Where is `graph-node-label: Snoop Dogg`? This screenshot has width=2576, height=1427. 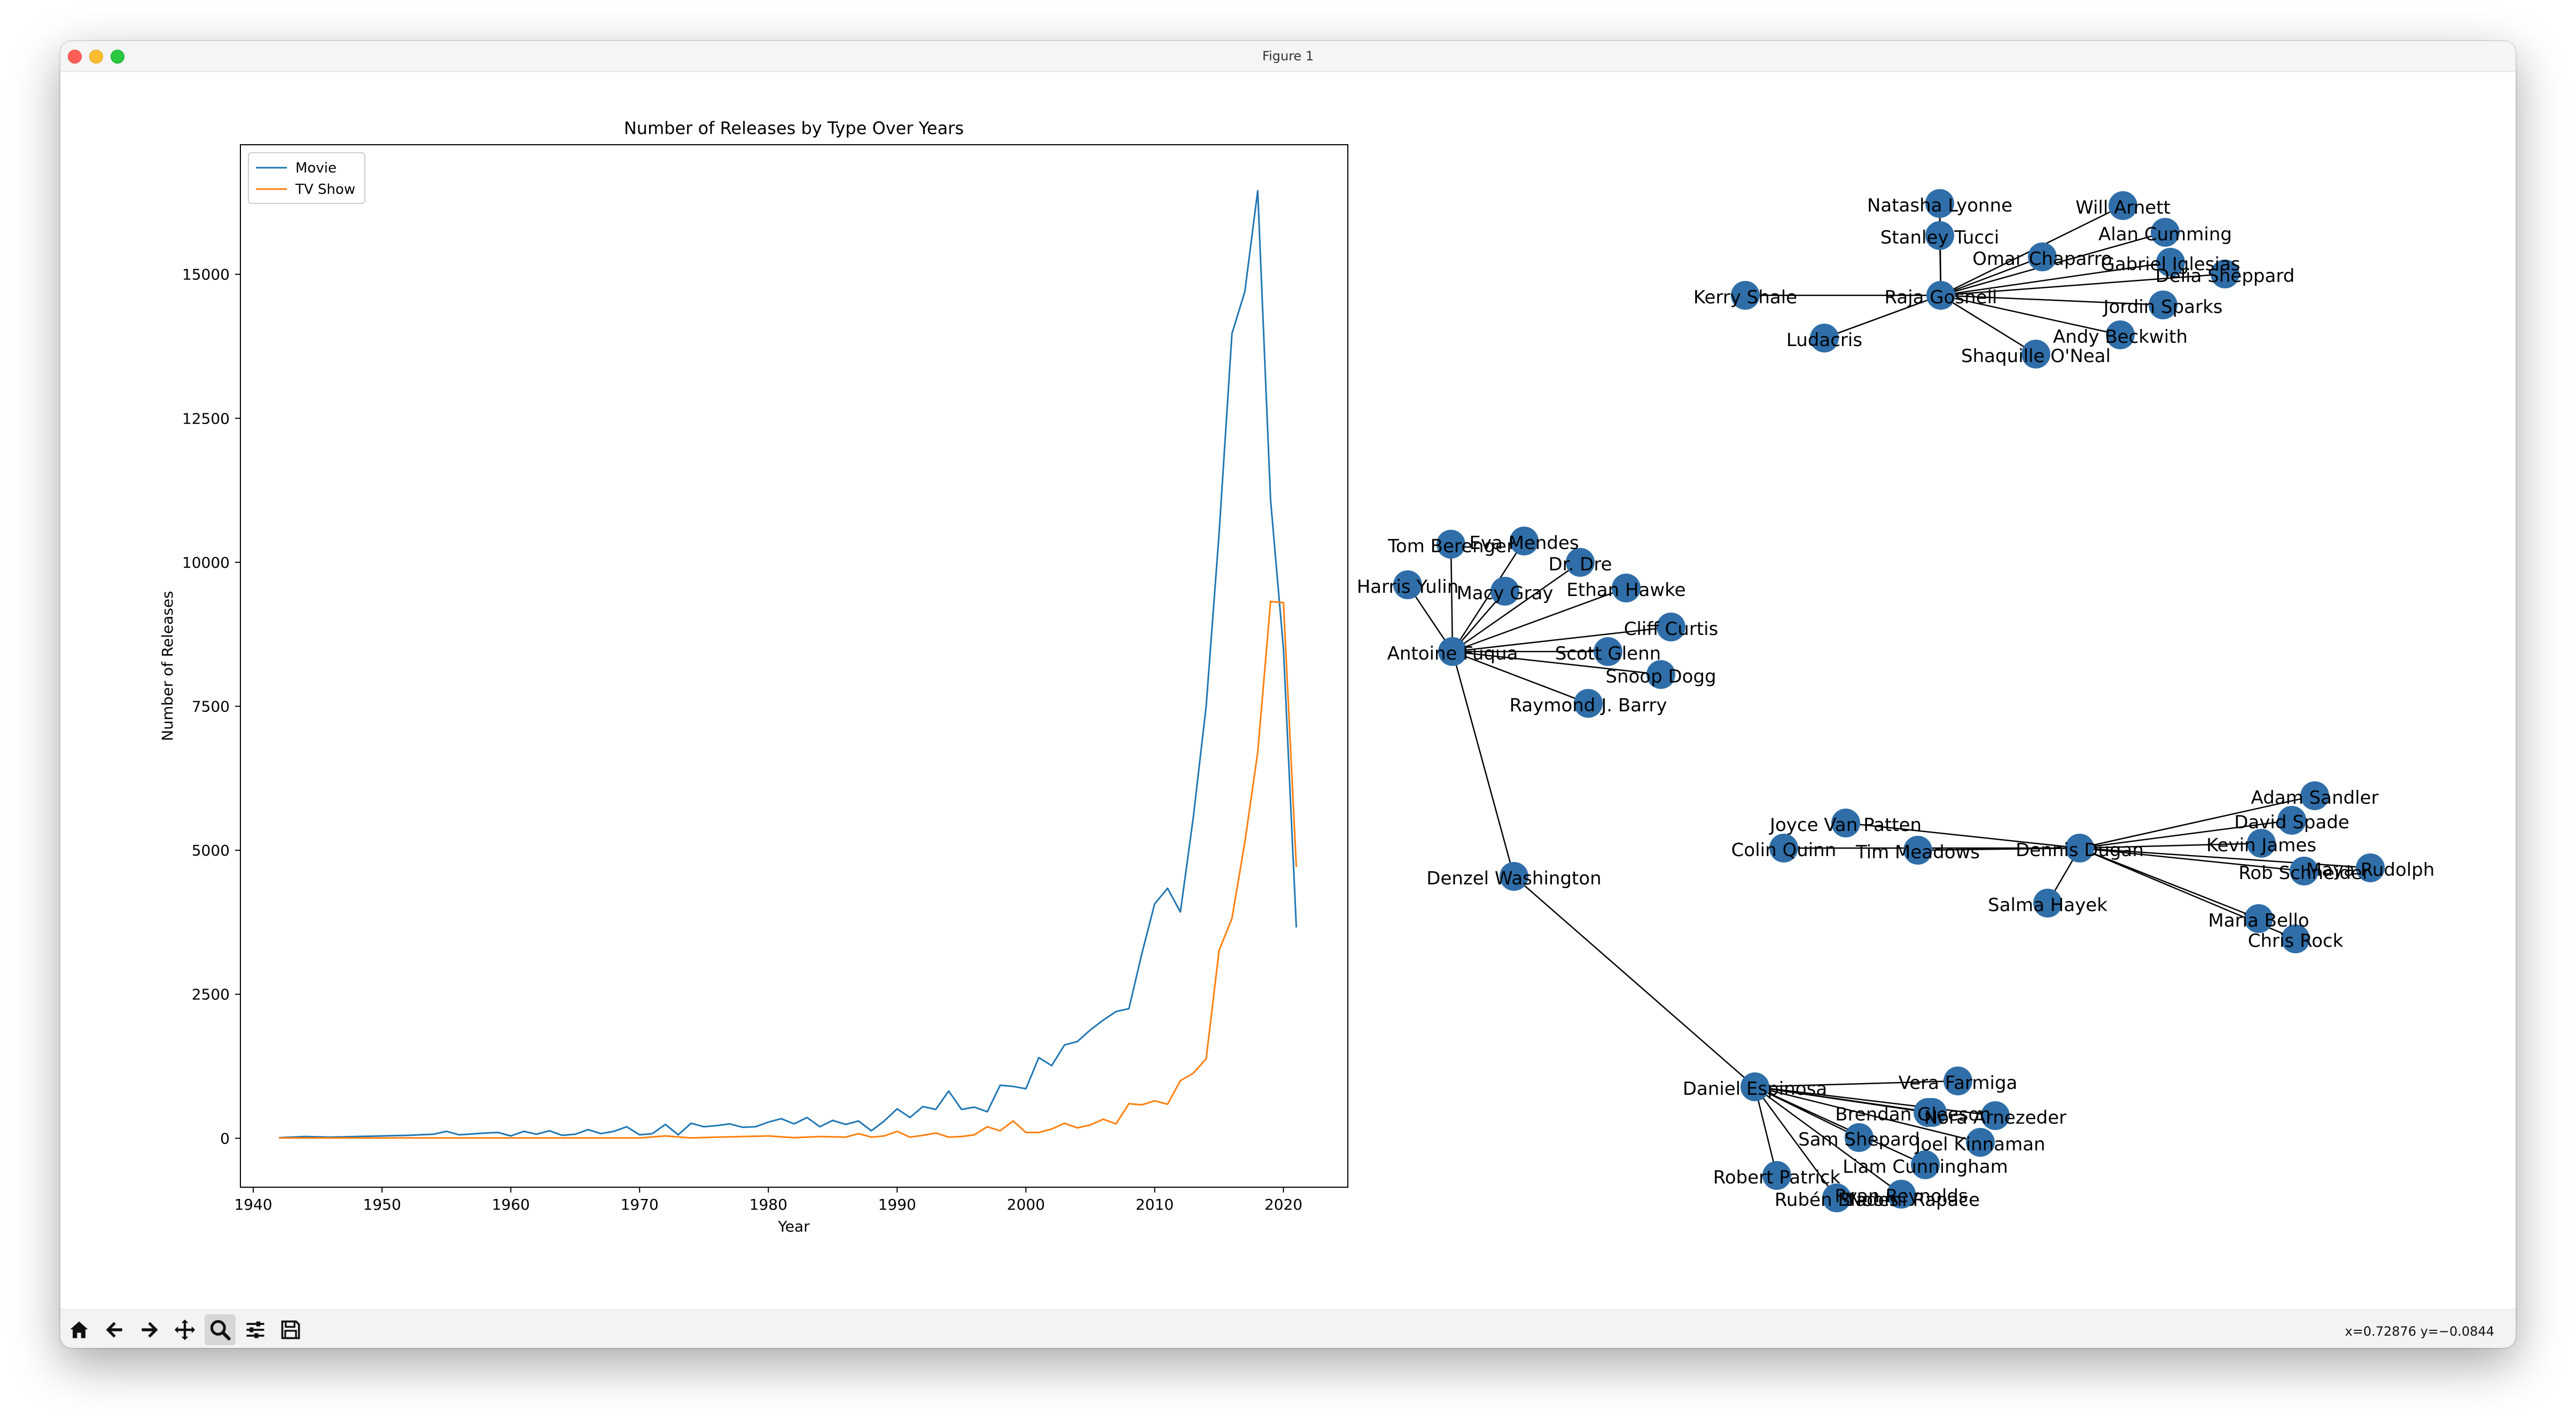 graph-node-label: Snoop Dogg is located at coordinates (1660, 676).